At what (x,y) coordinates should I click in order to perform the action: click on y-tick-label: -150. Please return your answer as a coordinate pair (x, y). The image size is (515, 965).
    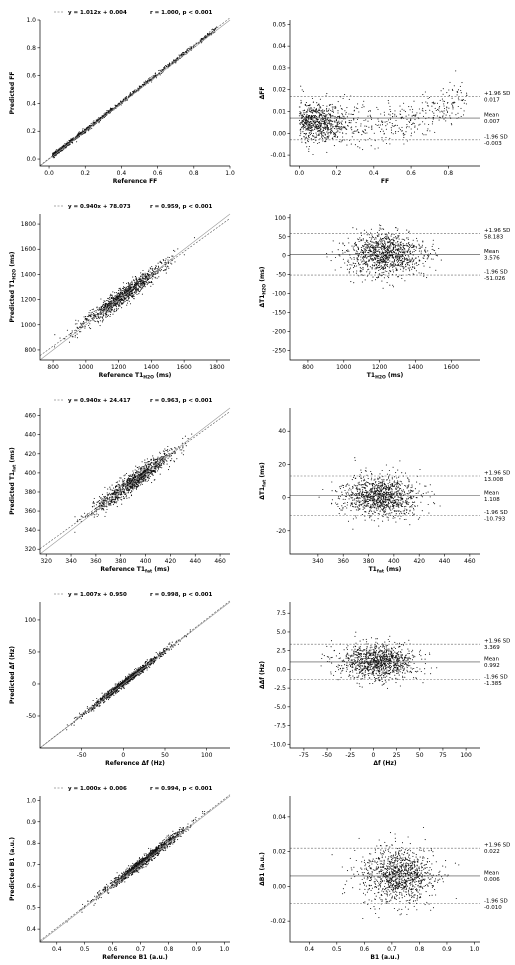
    Looking at the image, I should click on (279, 313).